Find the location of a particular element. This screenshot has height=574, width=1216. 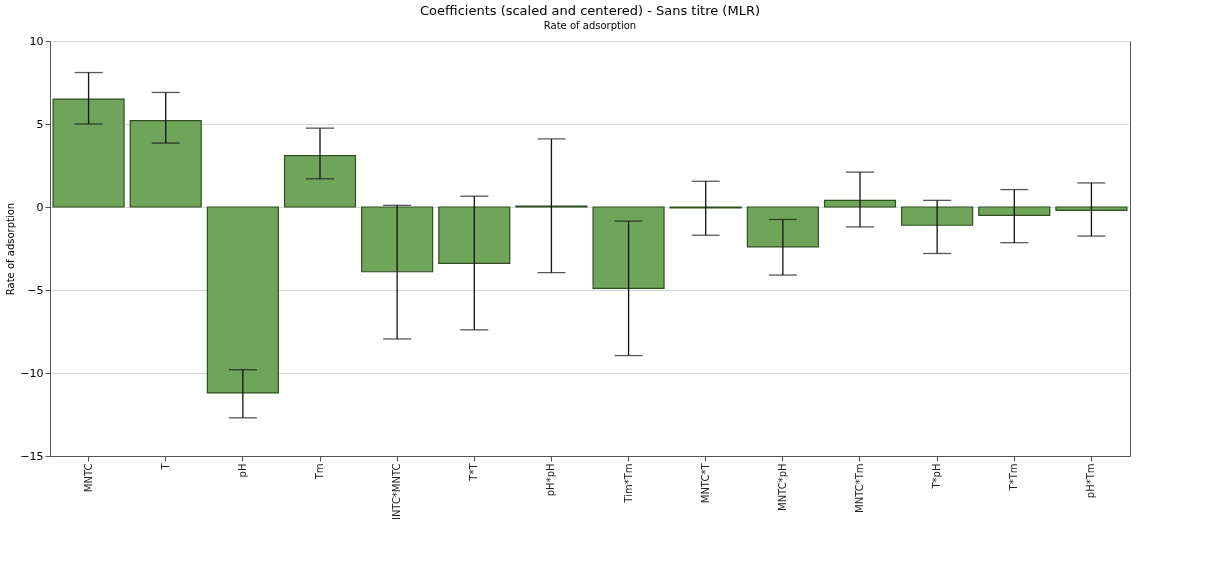

y-axis-title: Rate of adsorption is located at coordinates (11, 249).